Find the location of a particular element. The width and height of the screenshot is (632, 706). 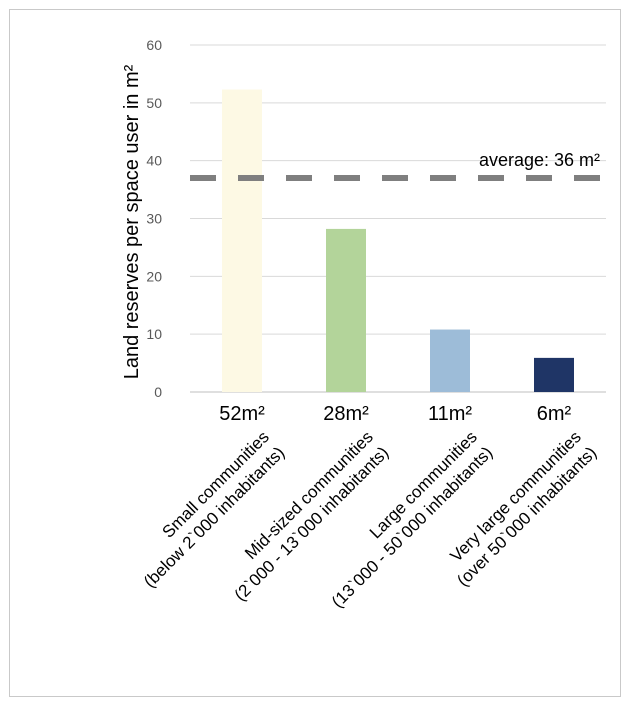

y-tick-label: 40 is located at coordinates (154, 161).